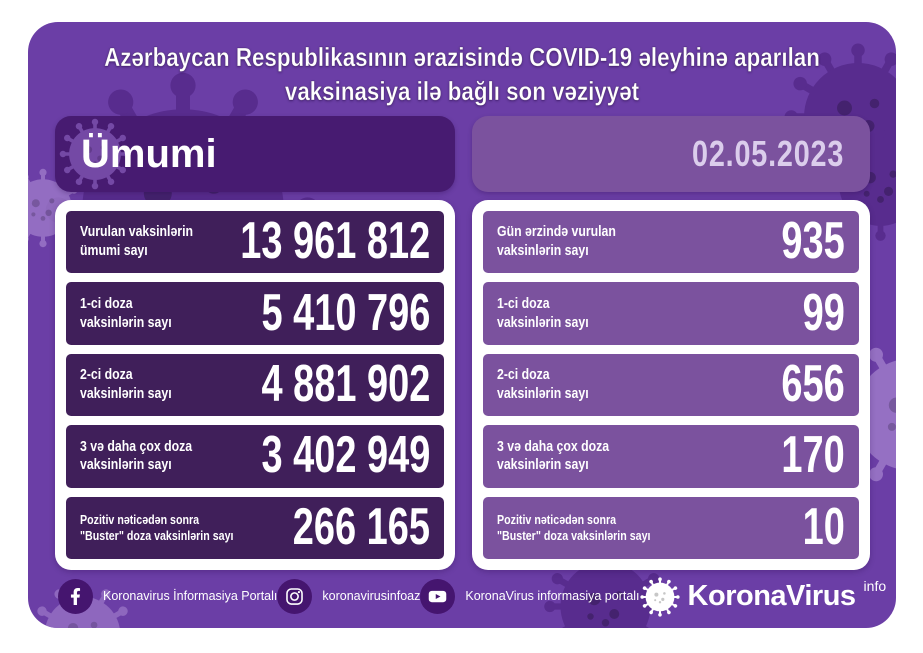 The width and height of the screenshot is (923, 653). Describe the element at coordinates (462, 91) in the screenshot. I see `page-title-line2: vaksinasiya ilə bağlı son vəziyyət` at that location.